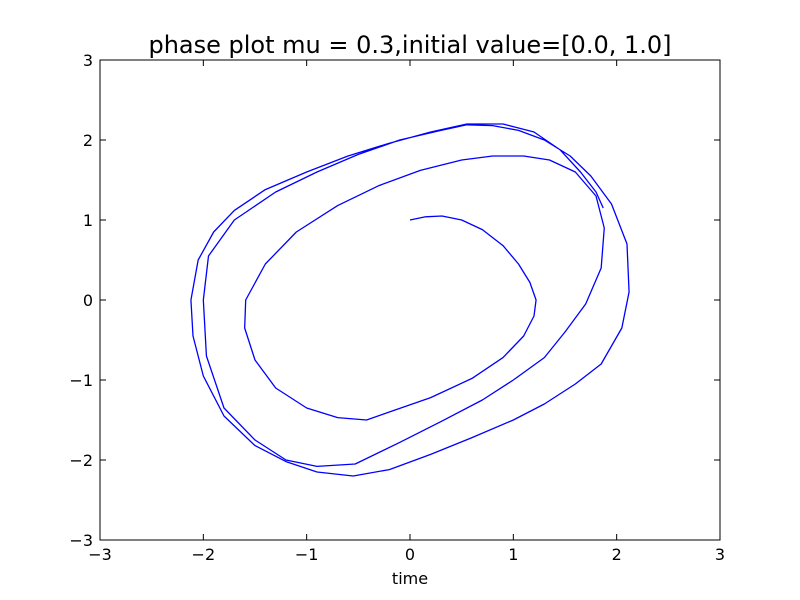  Describe the element at coordinates (204, 554) in the screenshot. I see `x-tick-label: −2` at that location.